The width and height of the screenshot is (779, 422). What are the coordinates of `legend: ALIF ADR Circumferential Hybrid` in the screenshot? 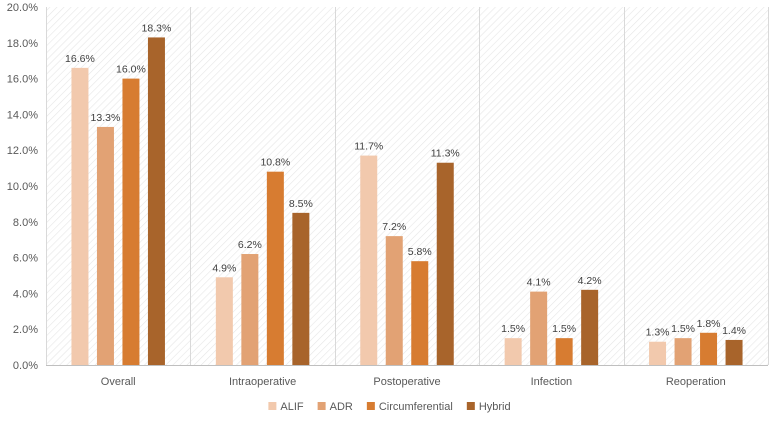 It's located at (389, 407).